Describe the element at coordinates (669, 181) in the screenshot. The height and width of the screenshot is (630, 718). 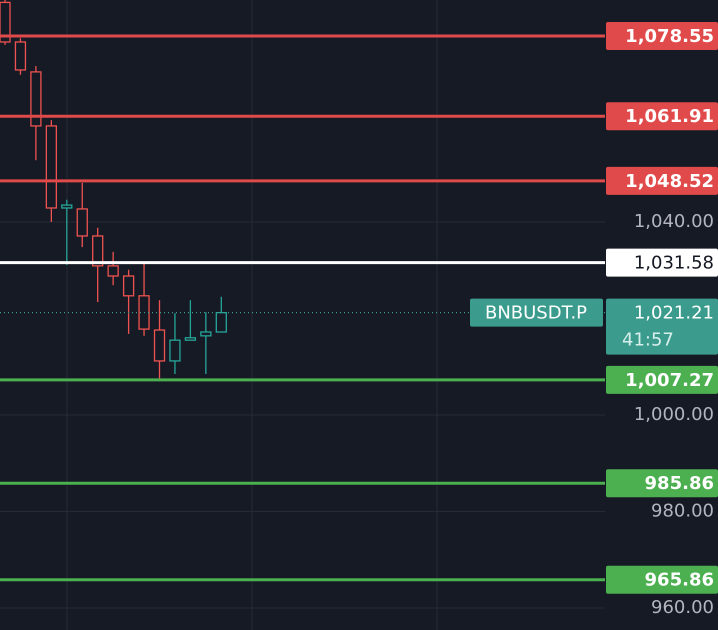
I see `price-level-label: 1,048.52` at that location.